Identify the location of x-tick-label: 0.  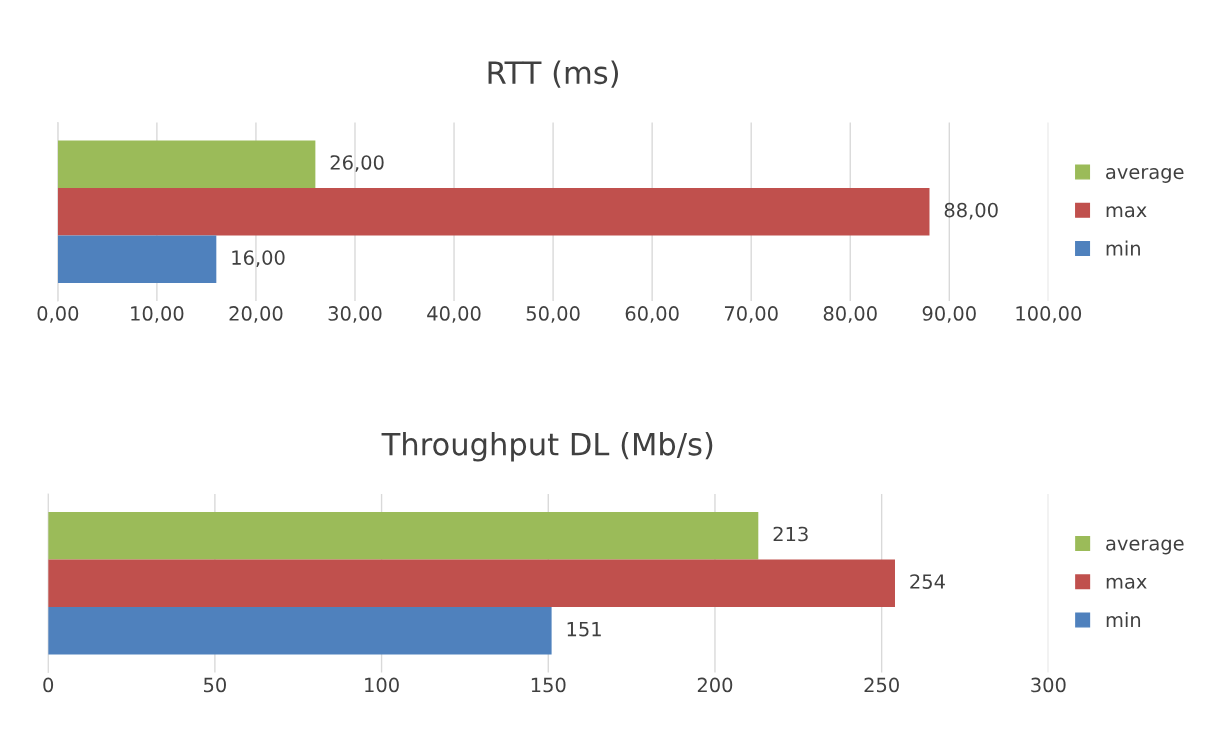
(48, 685).